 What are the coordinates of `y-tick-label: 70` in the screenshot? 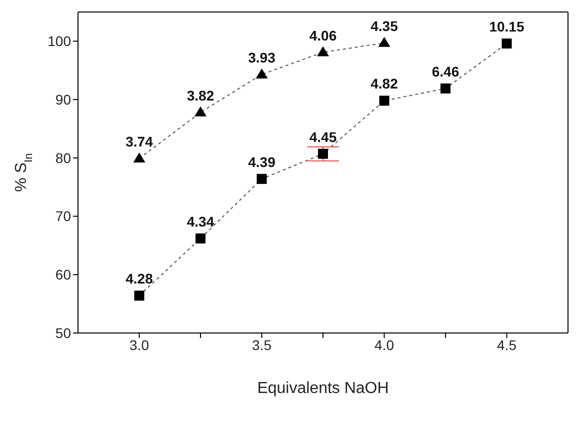 It's located at (63, 216).